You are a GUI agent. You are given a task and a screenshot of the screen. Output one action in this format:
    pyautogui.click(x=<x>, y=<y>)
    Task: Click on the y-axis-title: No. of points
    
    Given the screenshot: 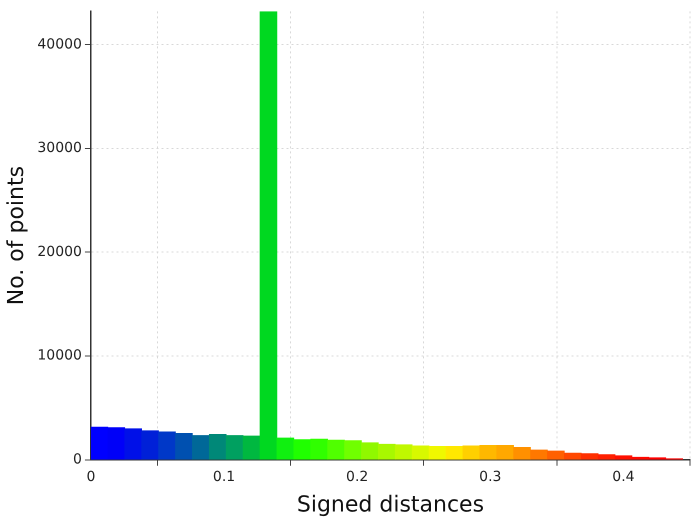 What is the action you would take?
    pyautogui.click(x=16, y=236)
    